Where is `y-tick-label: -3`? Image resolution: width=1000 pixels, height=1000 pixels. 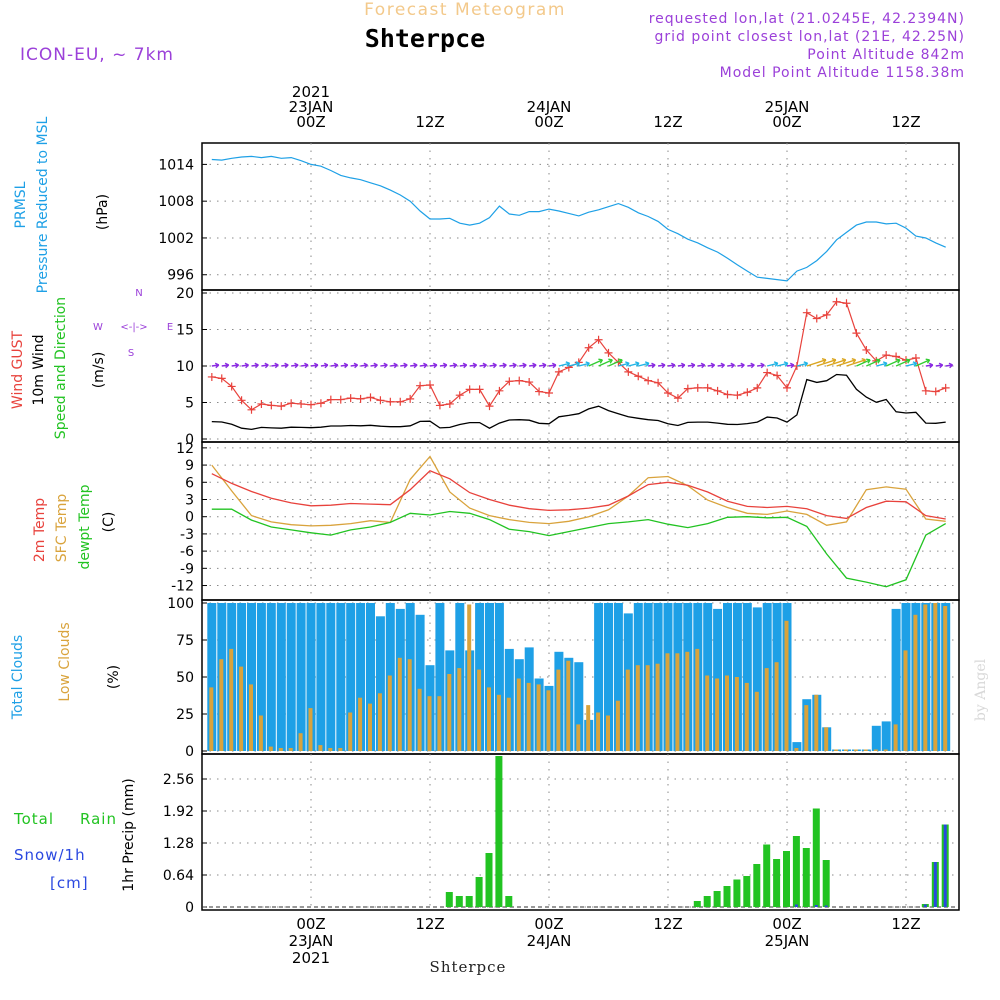
y-tick-label: -3 is located at coordinates (187, 535).